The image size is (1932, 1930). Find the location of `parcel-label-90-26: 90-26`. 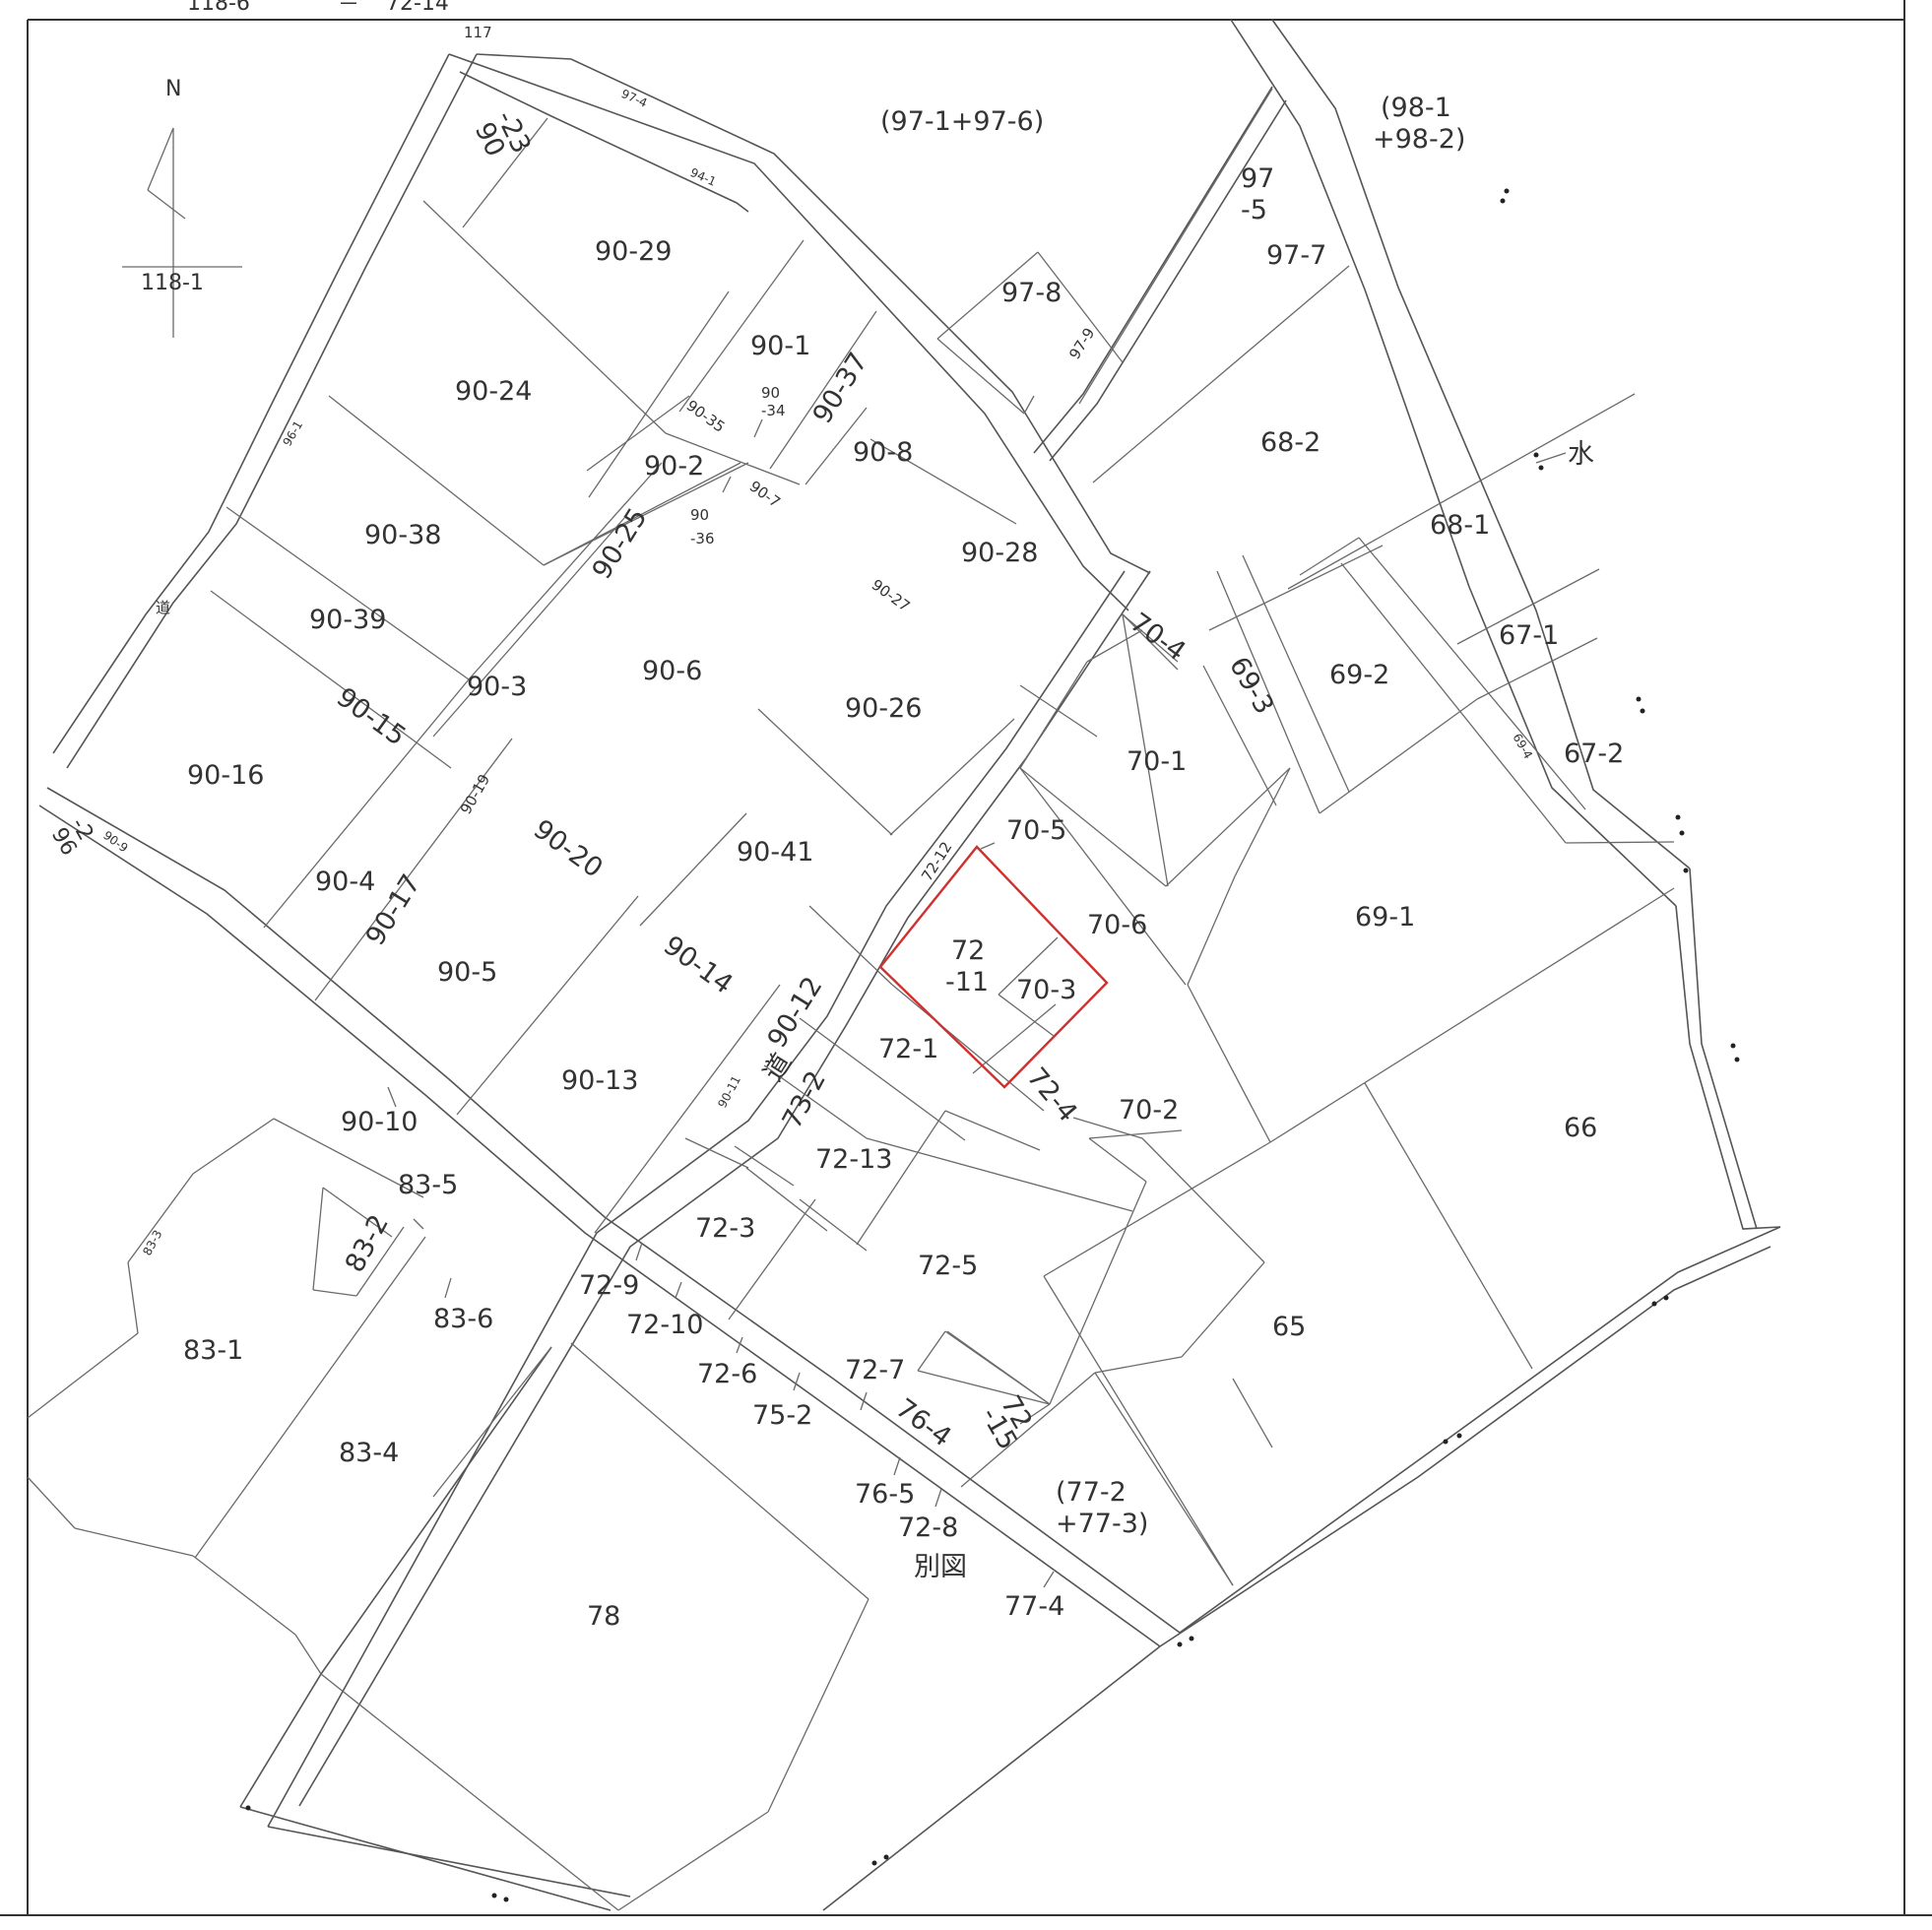

parcel-label-90-26: 90-26 is located at coordinates (883, 708).